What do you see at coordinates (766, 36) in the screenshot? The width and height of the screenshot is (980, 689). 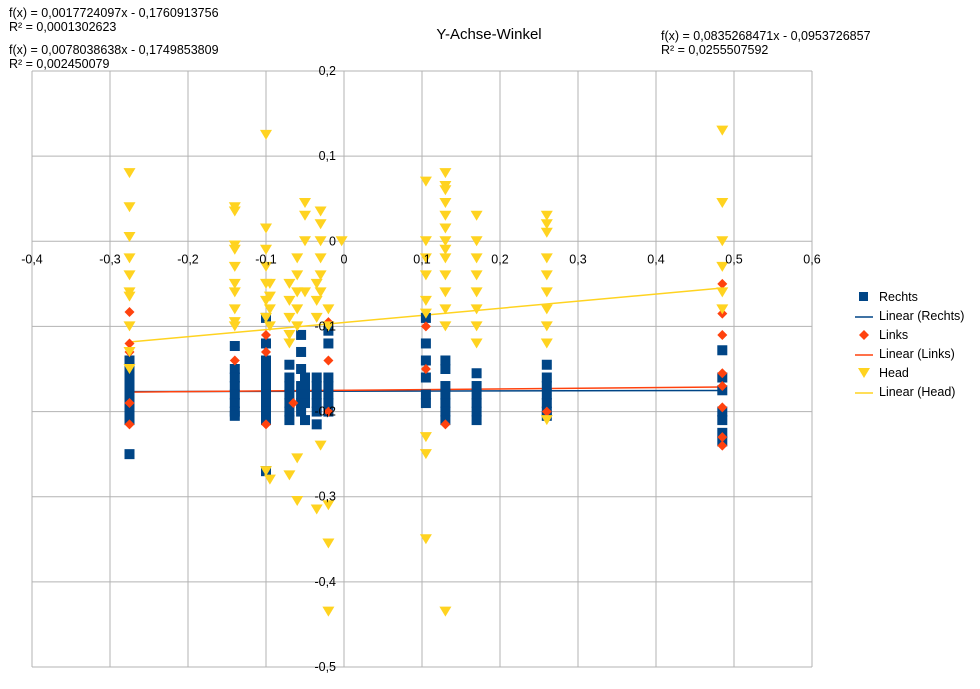 I see `head-equation: f(x) = 0,0835268471x - 0,0953726857` at bounding box center [766, 36].